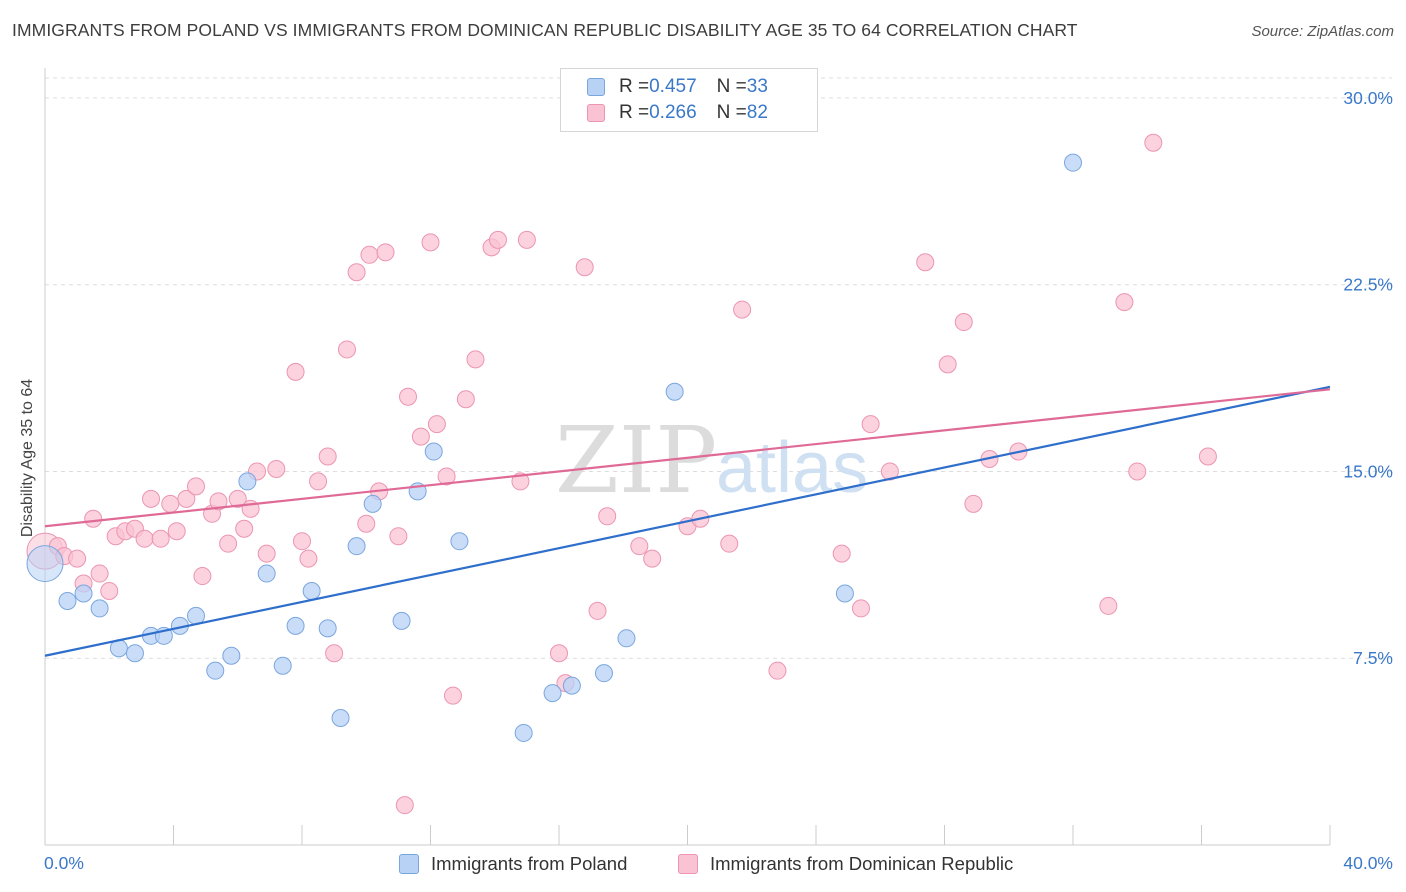 The image size is (1406, 892). I want to click on x-tick-label-max: 40.0%, so click(1368, 863).